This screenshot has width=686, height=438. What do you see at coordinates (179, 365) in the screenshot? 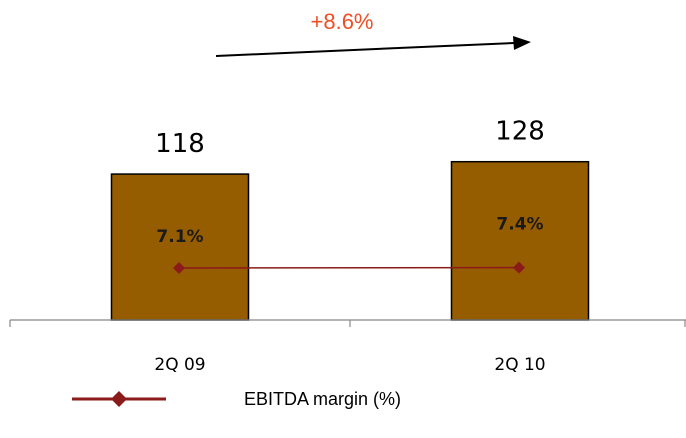
I see `x-tick-label-0: 2Q 09` at bounding box center [179, 365].